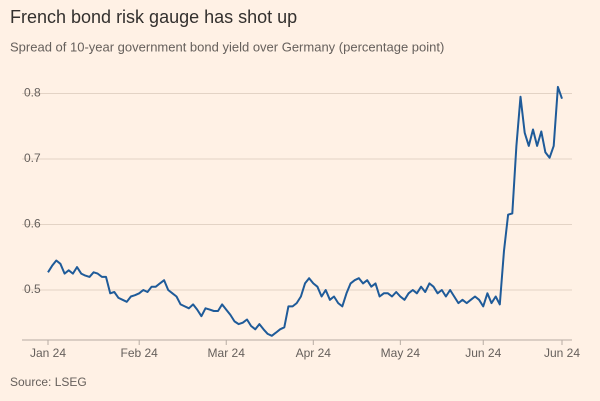 The height and width of the screenshot is (401, 600). What do you see at coordinates (314, 353) in the screenshot?
I see `x-tick-label: Apr 24` at bounding box center [314, 353].